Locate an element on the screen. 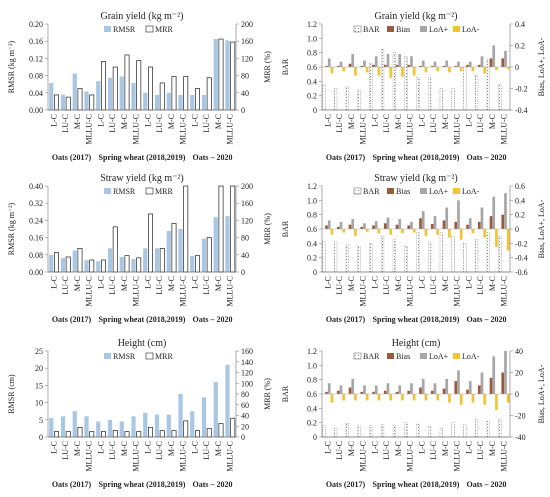 This screenshot has width=550, height=497. y-tick-label: 0.6 is located at coordinates (312, 67).